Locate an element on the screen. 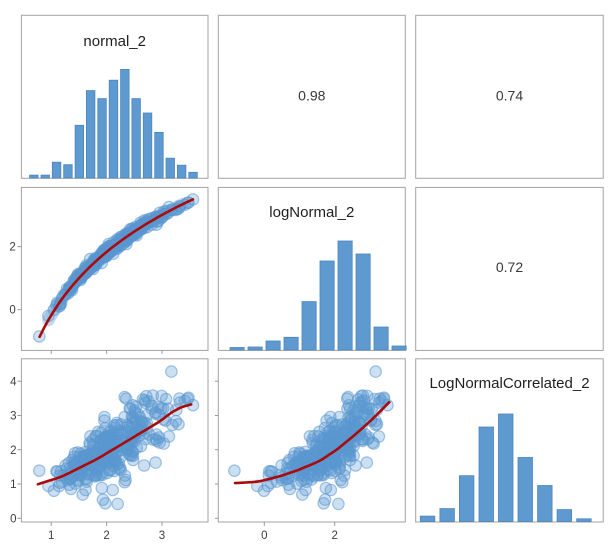 This screenshot has height=546, width=609. svg-text: logNormal_2 is located at coordinates (311, 212).